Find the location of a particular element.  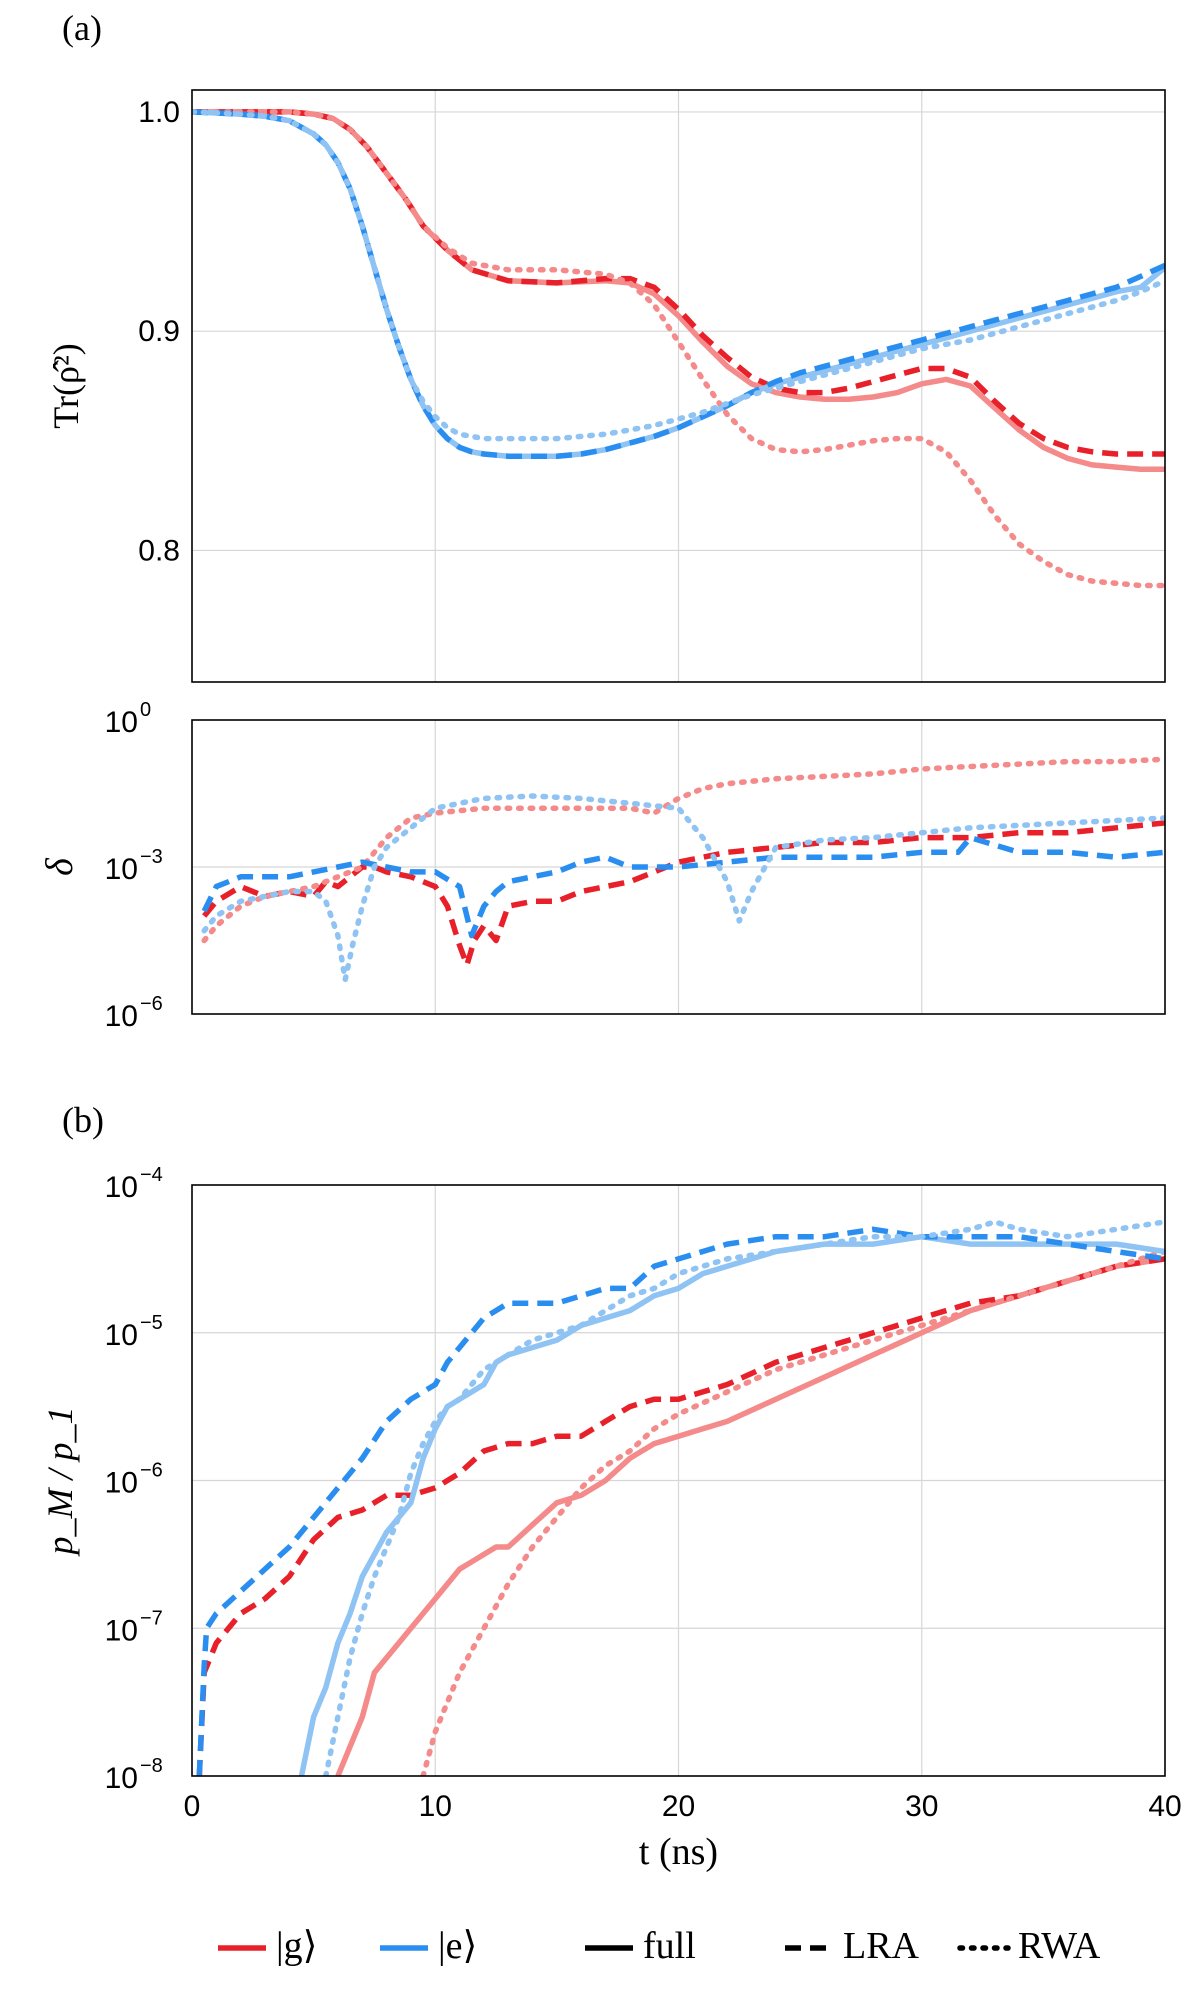

y-tick-label: 10 −8 is located at coordinates (134, 1775).